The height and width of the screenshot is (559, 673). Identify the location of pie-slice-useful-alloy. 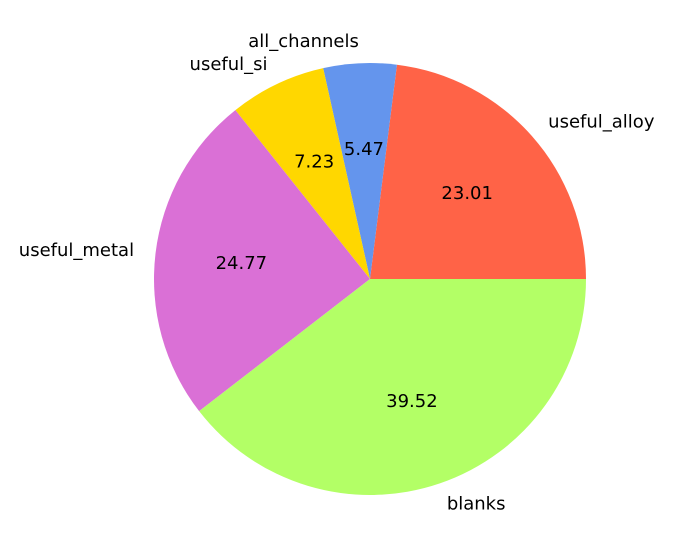
(478, 171).